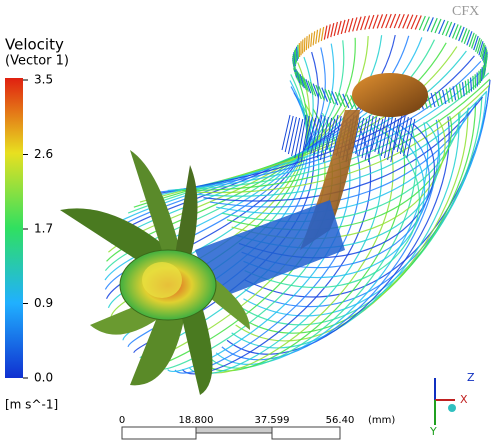 The height and width of the screenshot is (445, 500). What do you see at coordinates (452, 408) in the screenshot?
I see `origin` at bounding box center [452, 408].